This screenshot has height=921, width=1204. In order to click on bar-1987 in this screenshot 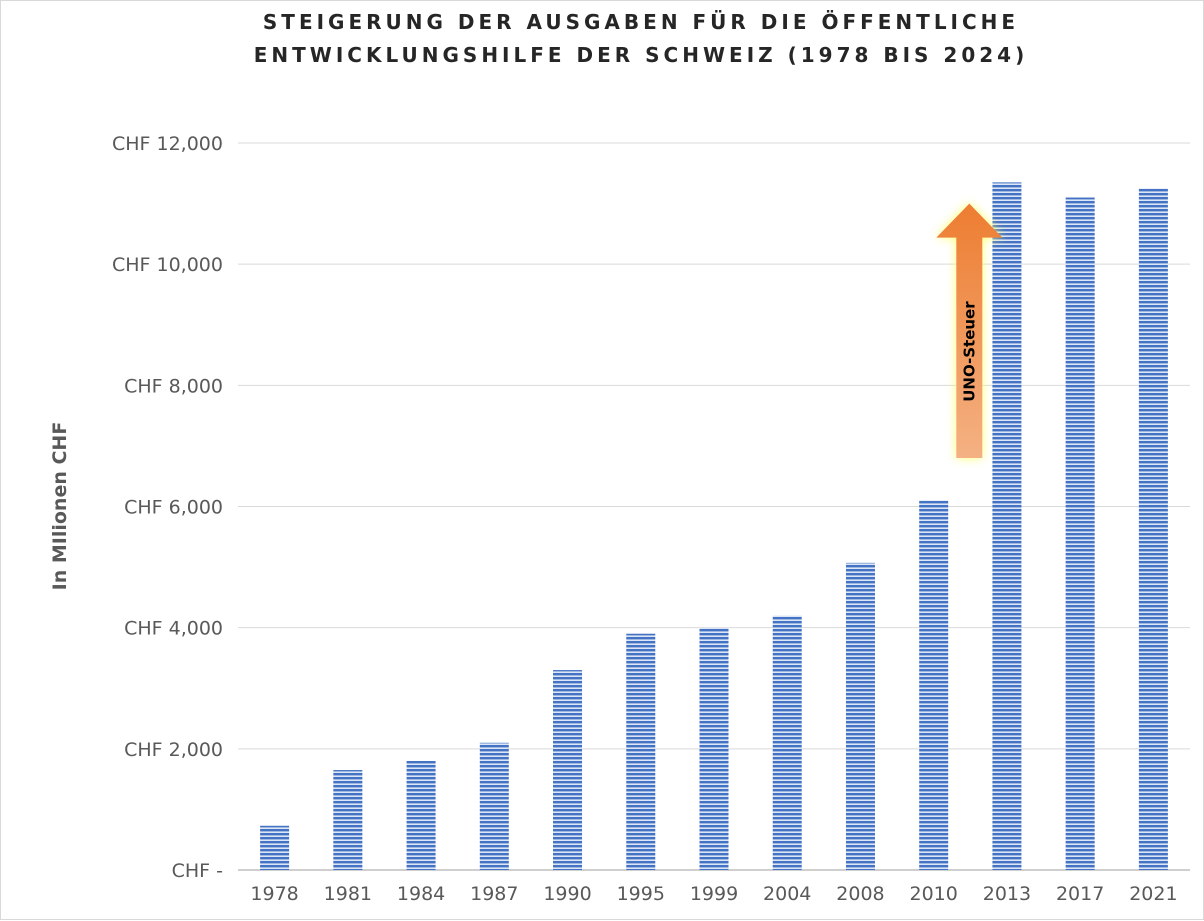, I will do `click(494, 806)`.